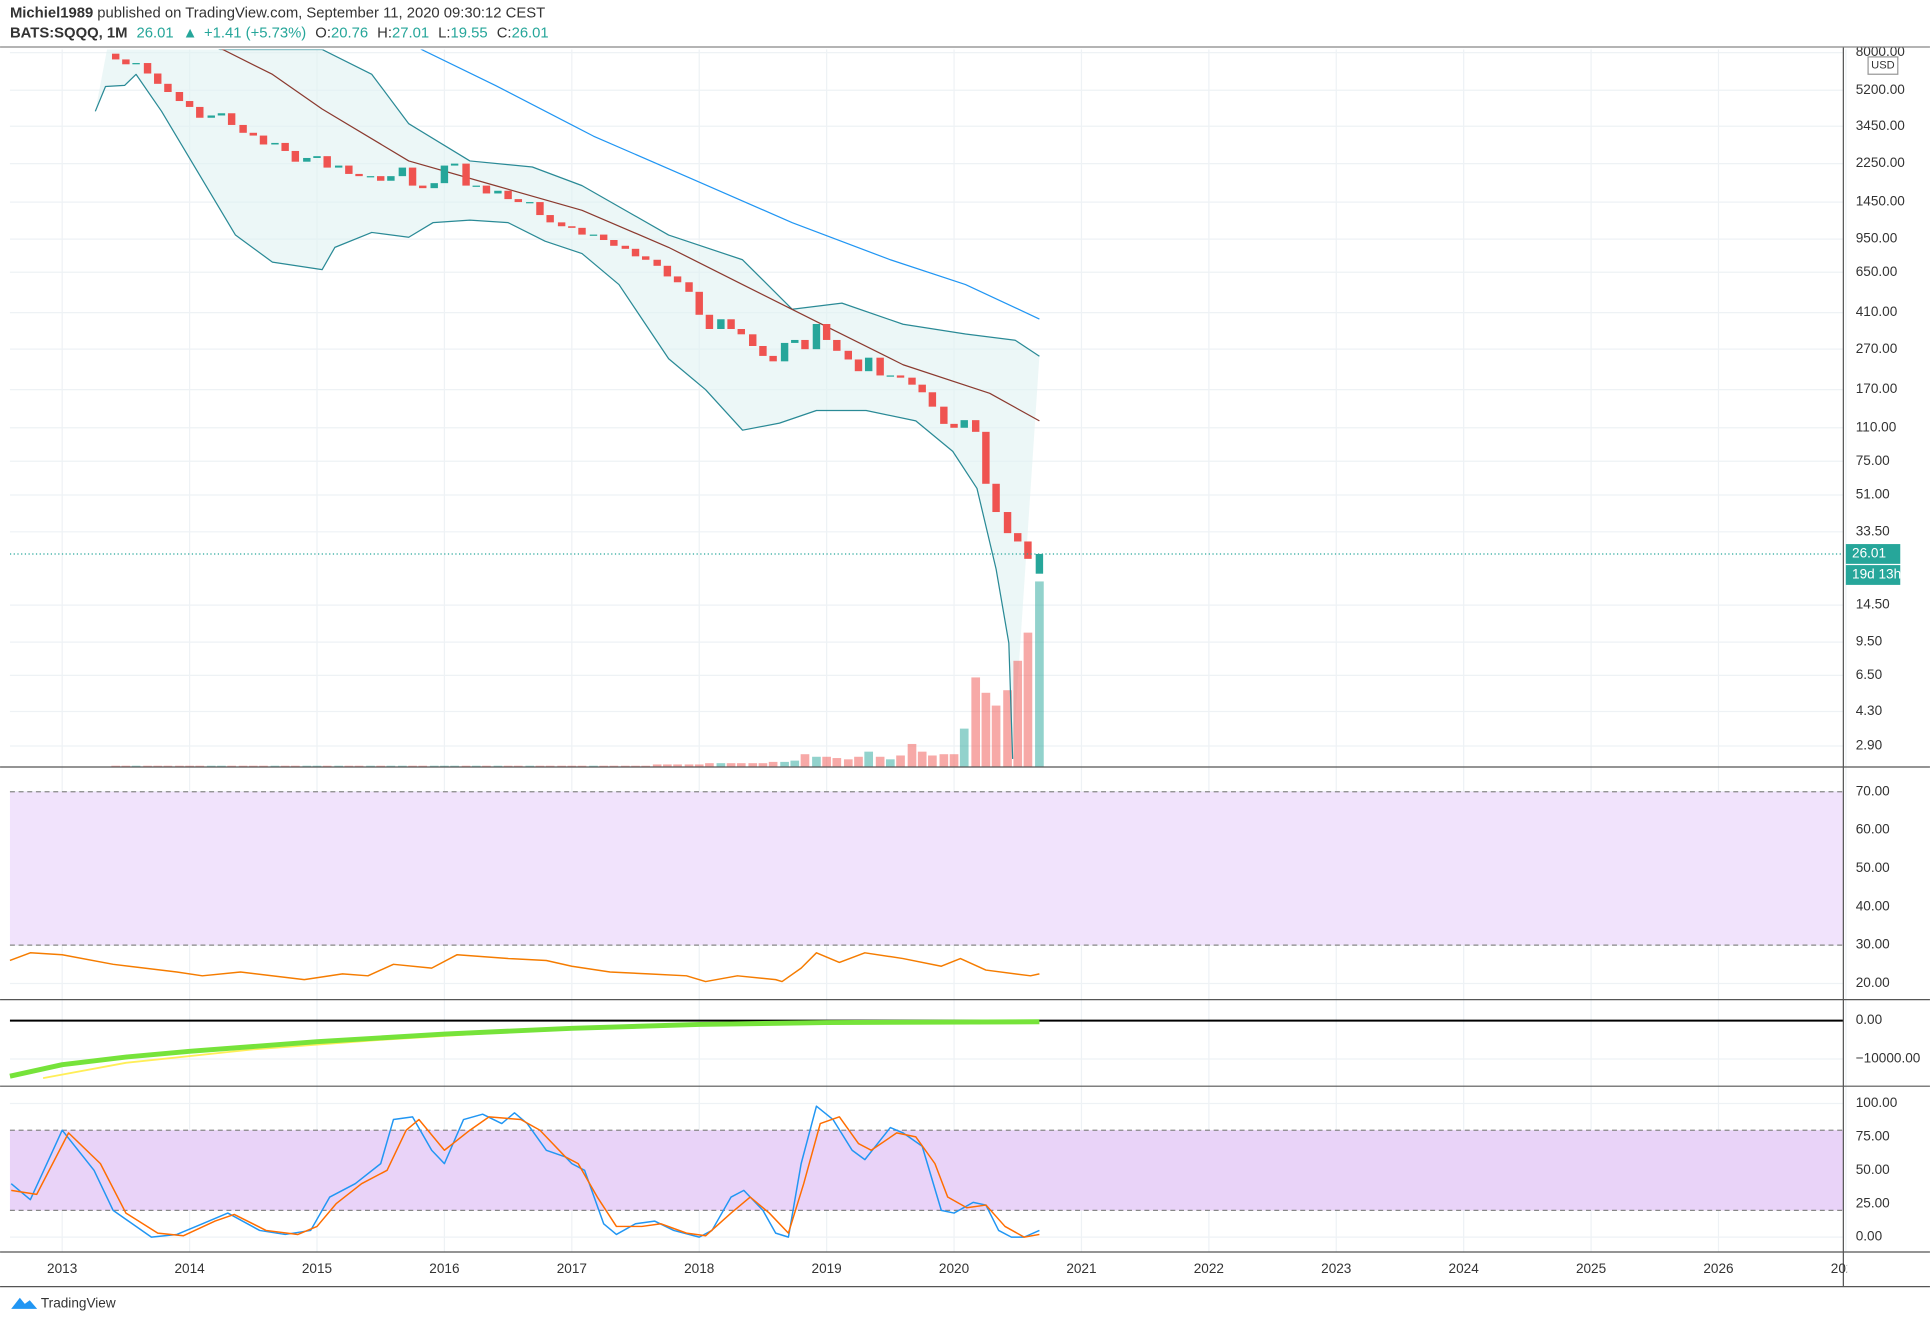 The image size is (1930, 1320). Describe the element at coordinates (1877, 1102) in the screenshot. I see `y-tick-label: 100.00` at that location.